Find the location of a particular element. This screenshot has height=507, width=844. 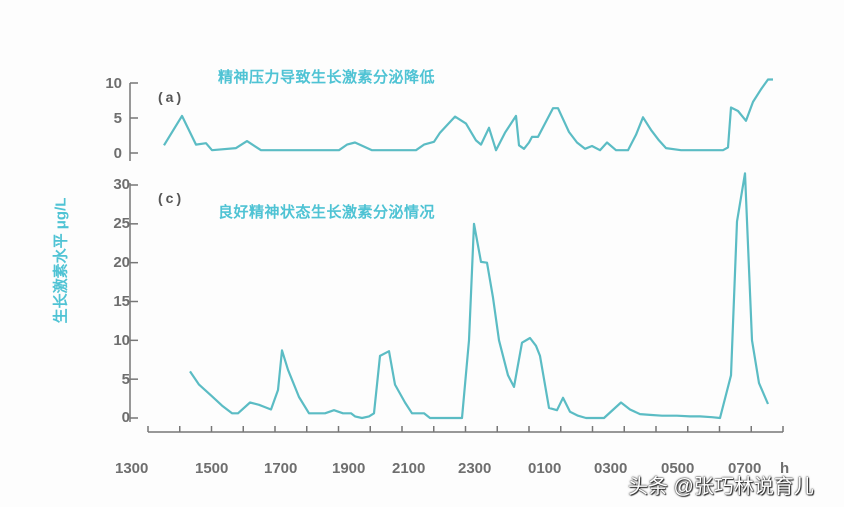

y-tick-c-30: 30 is located at coordinates (121, 184).